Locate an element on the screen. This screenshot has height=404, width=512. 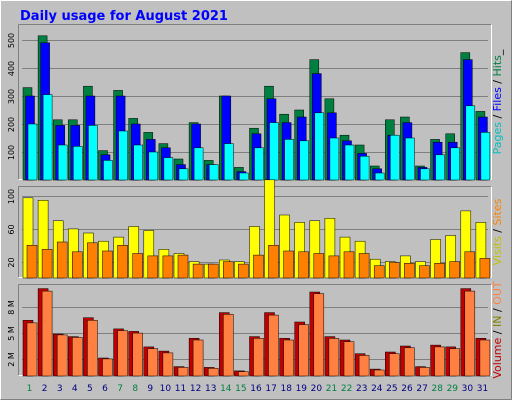
y-tick-label: 200 is located at coordinates (11, 124).